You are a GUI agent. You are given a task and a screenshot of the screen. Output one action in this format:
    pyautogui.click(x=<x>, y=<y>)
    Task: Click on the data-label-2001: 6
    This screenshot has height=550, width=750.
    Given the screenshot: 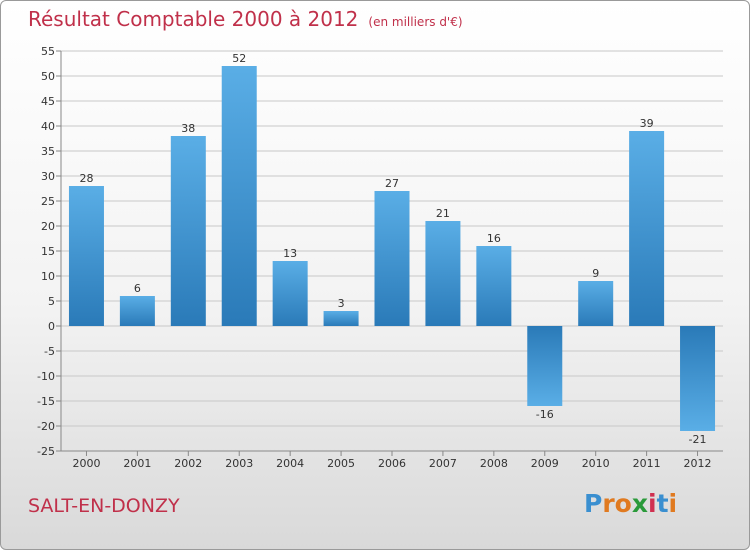 What is the action you would take?
    pyautogui.click(x=137, y=288)
    